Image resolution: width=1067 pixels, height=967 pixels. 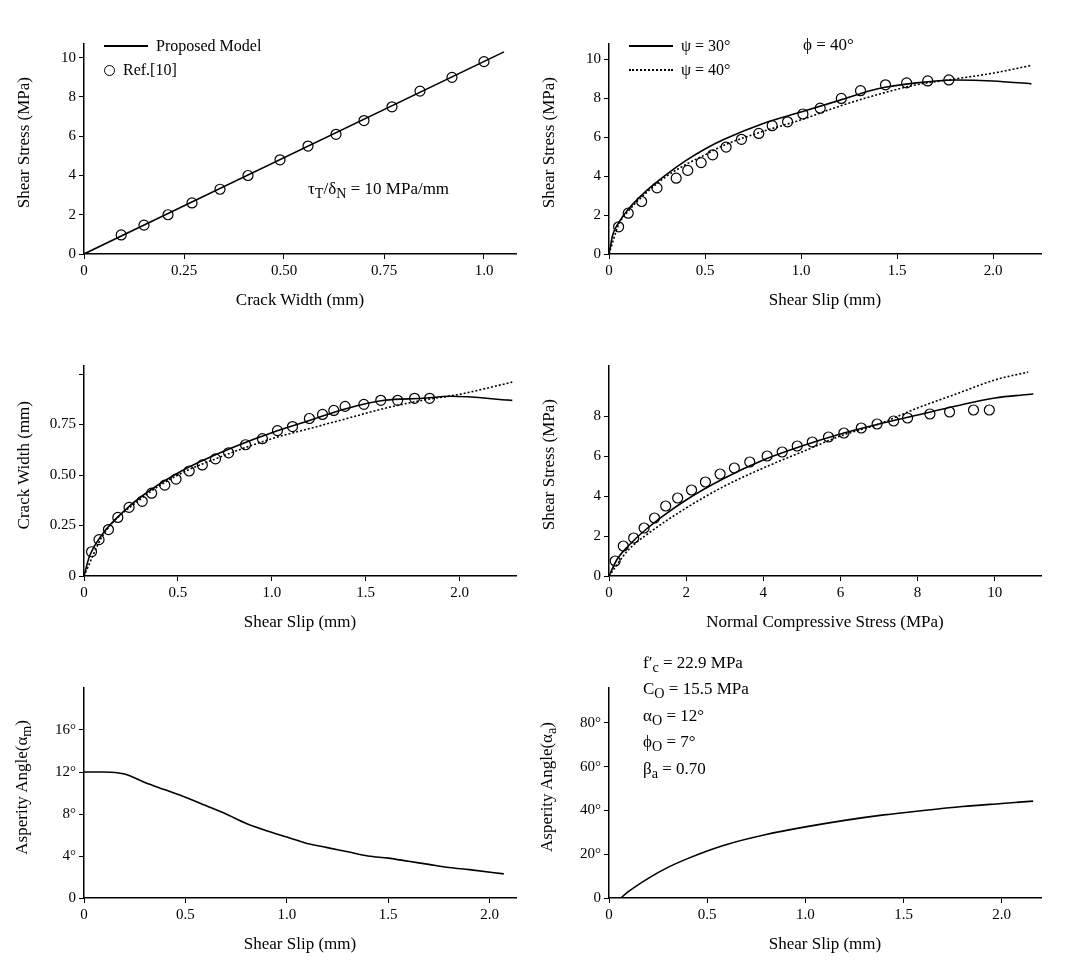 What do you see at coordinates (995, 591) in the screenshot?
I see `x-tick-label: 10` at bounding box center [995, 591].